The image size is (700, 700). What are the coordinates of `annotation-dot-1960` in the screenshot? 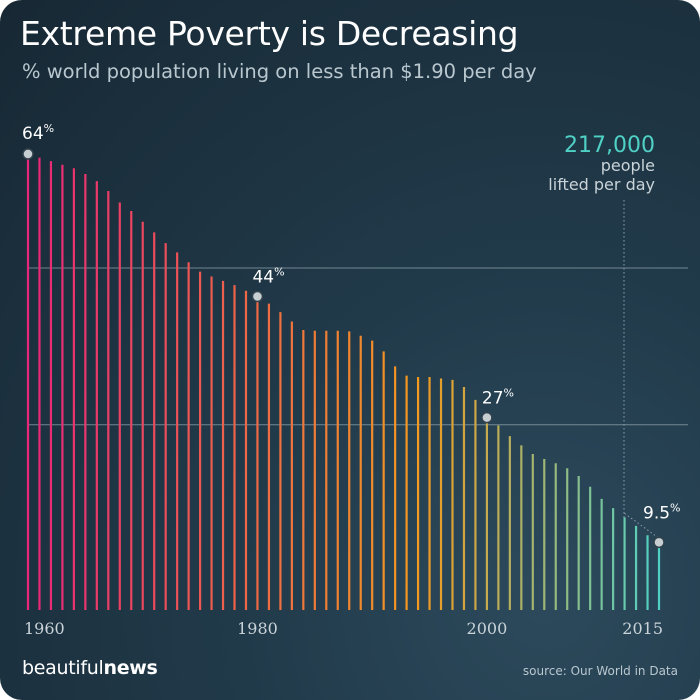 It's located at (28, 154).